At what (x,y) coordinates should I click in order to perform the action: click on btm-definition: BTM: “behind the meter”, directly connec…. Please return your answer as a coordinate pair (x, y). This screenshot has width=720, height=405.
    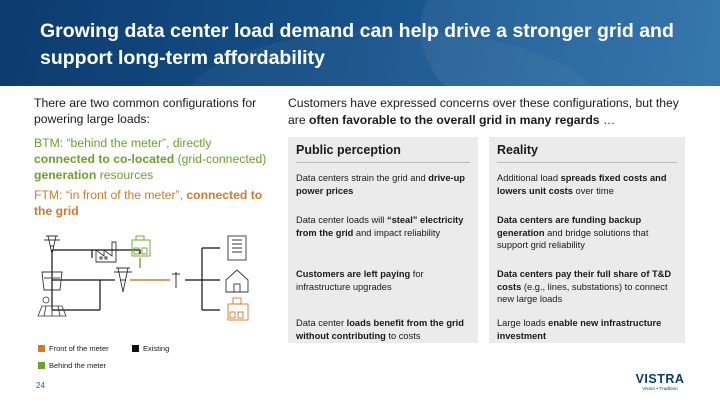
    Looking at the image, I should click on (154, 159).